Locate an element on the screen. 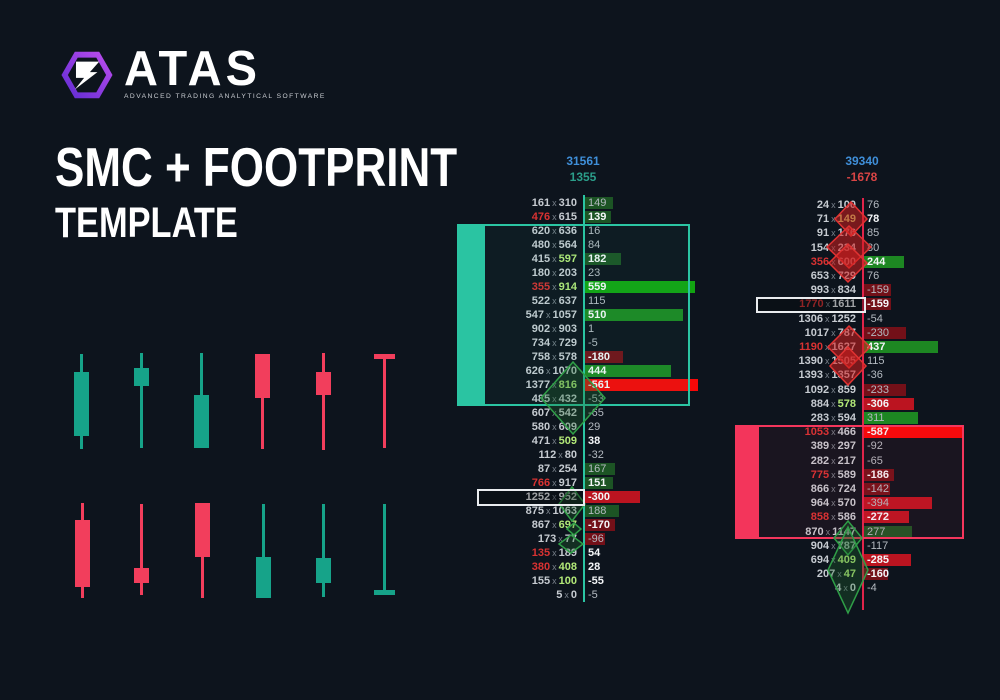 This screenshot has height=700, width=1000. bid-value: 1053 is located at coordinates (817, 432).